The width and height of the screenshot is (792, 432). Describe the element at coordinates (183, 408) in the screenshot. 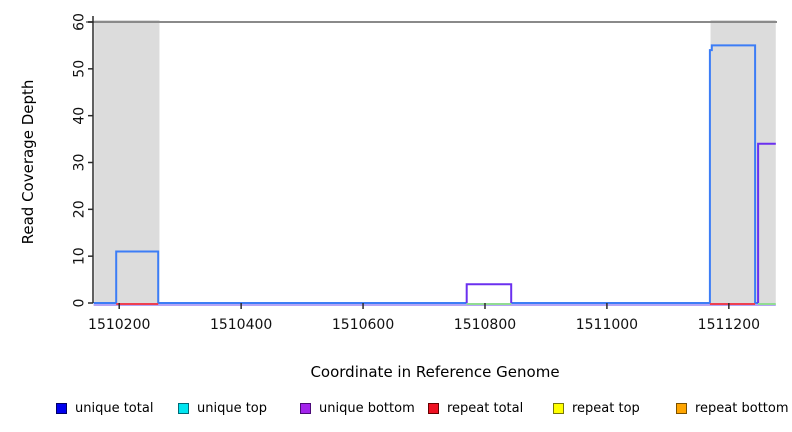

I see `legend-marker-unique-top` at that location.